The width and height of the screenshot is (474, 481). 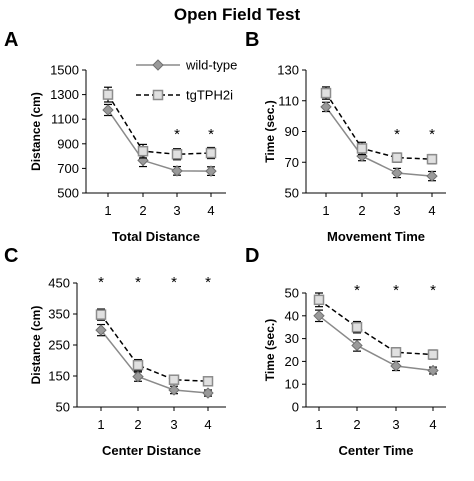 I want to click on y-tick-label: 110, so click(x=288, y=100).